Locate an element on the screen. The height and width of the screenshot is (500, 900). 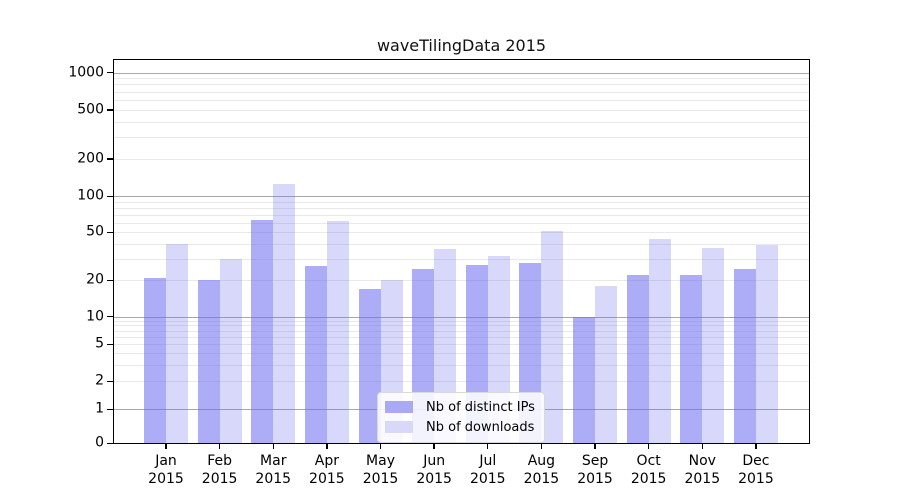
x-tick-oct-2015 is located at coordinates (648, 446).